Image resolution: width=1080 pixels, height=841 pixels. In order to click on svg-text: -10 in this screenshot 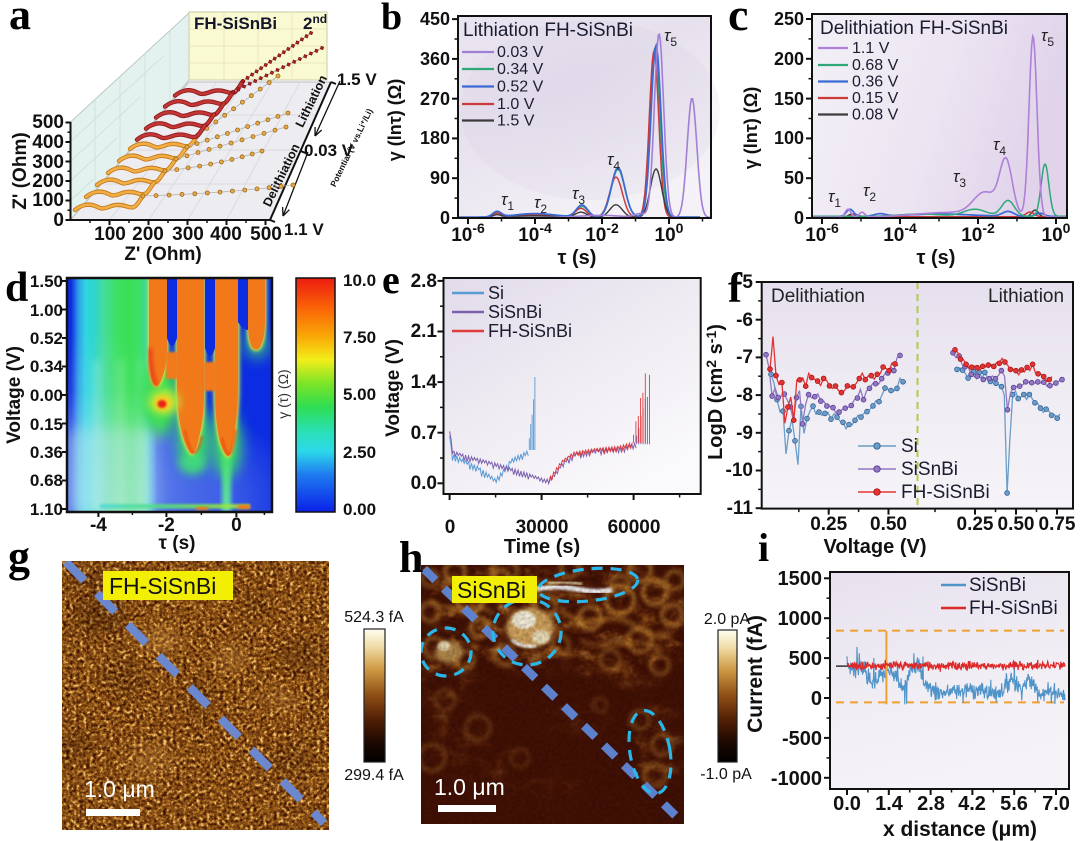, I will do `click(739, 470)`.